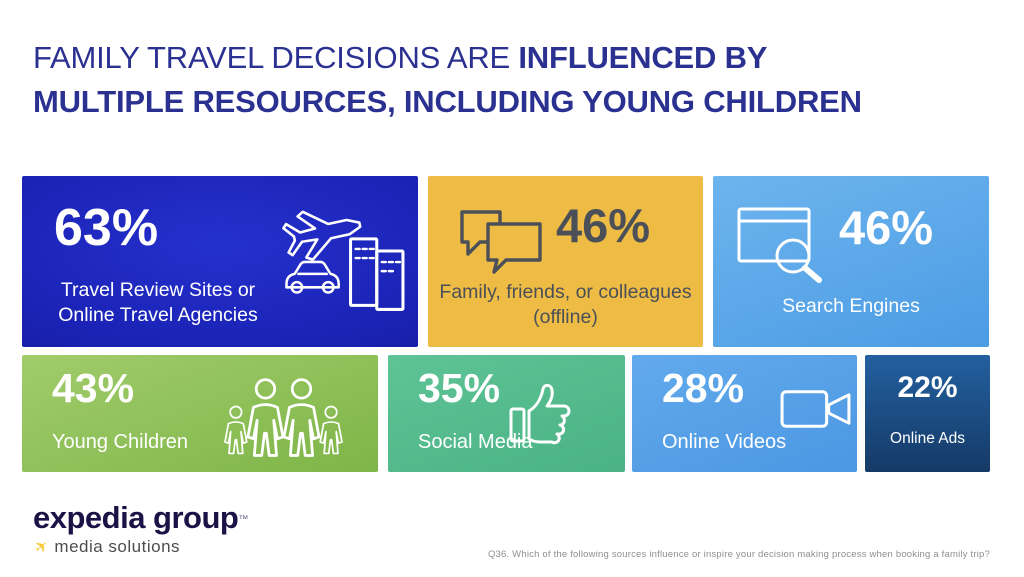 This screenshot has width=1024, height=577. I want to click on stat-value-family-friends: 46%, so click(603, 225).